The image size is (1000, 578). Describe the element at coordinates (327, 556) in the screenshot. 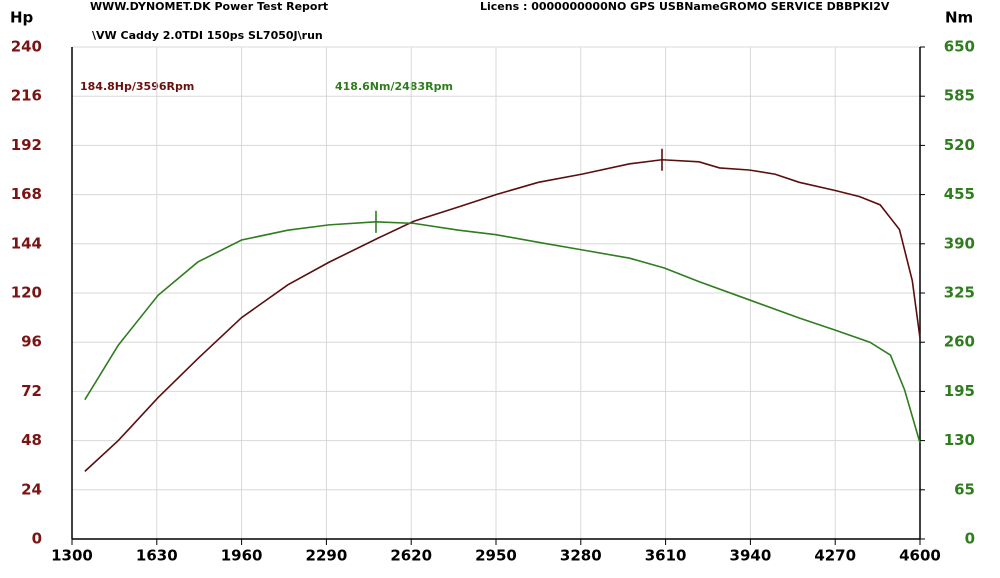

I see `x-tick-label: 2290` at that location.